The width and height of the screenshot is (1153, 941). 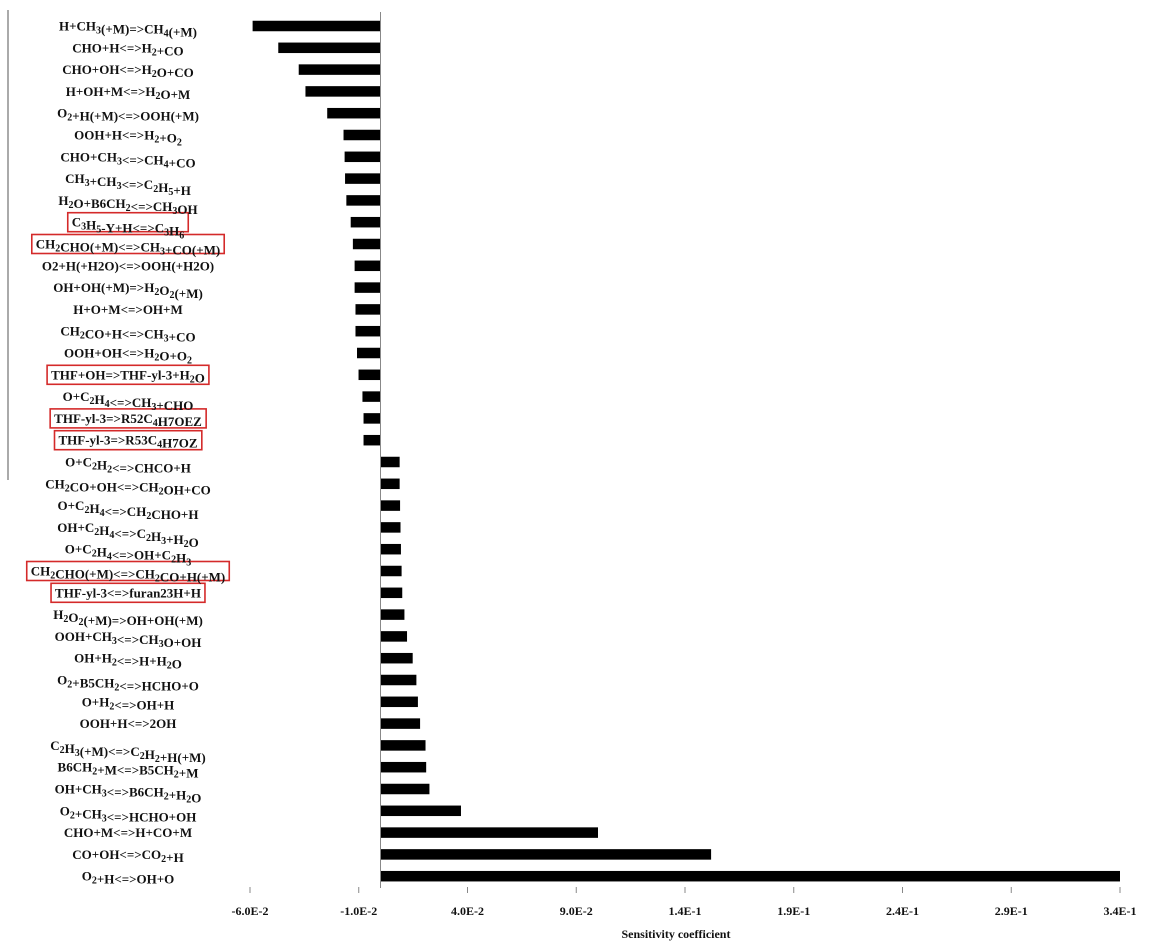 What do you see at coordinates (403, 745) in the screenshot?
I see `bar-c2h3-m-c2h2-h-m` at bounding box center [403, 745].